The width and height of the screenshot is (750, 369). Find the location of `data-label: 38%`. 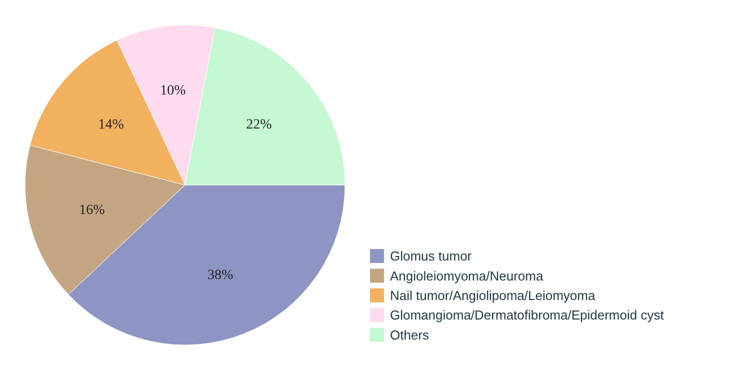

data-label: 38% is located at coordinates (221, 276).